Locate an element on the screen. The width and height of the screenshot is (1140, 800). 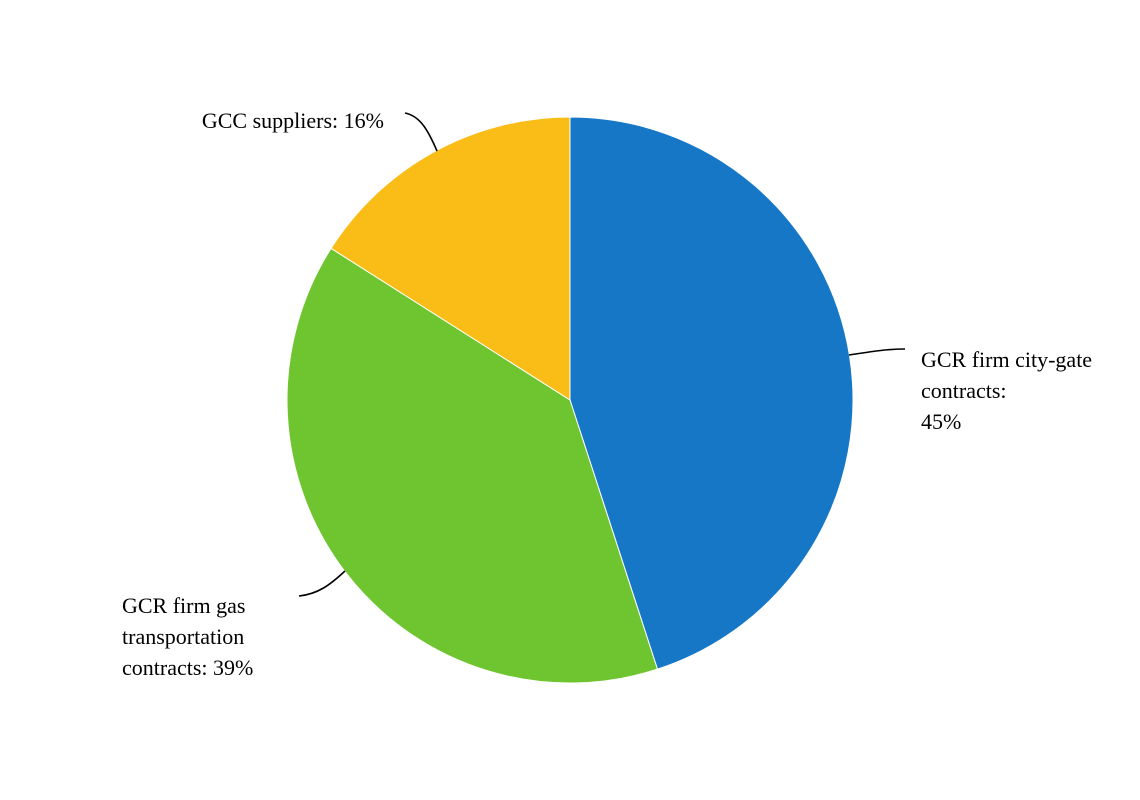
slice-label-3: GCC suppliers: 16% is located at coordinates (293, 120).